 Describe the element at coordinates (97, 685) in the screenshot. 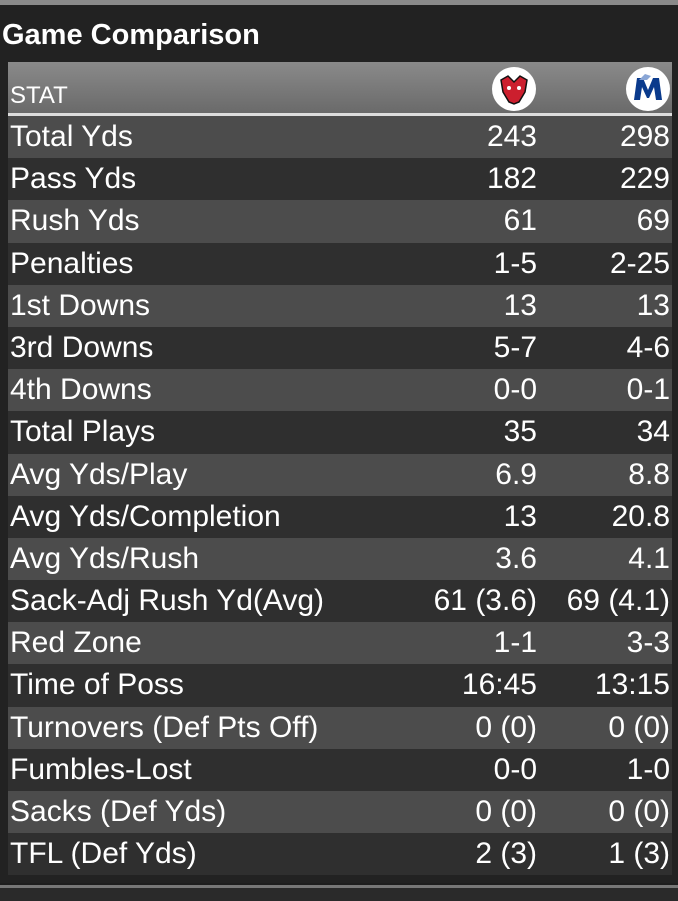

I see `stat-label: Time of Poss` at that location.